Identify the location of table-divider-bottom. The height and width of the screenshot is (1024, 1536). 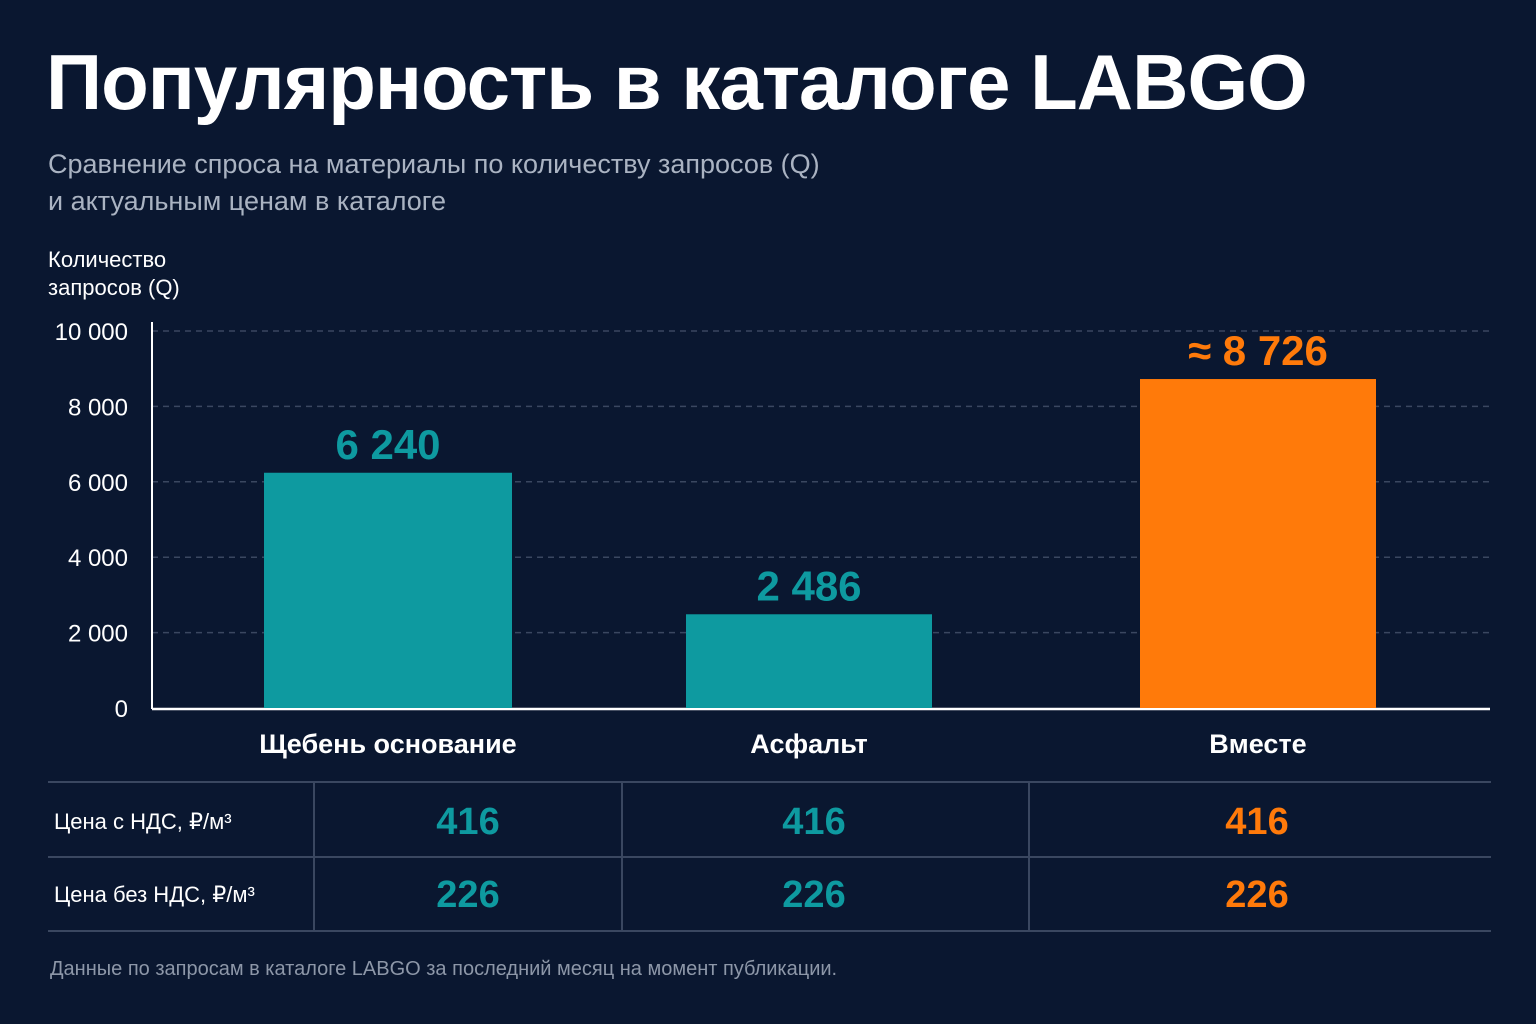
(769, 931).